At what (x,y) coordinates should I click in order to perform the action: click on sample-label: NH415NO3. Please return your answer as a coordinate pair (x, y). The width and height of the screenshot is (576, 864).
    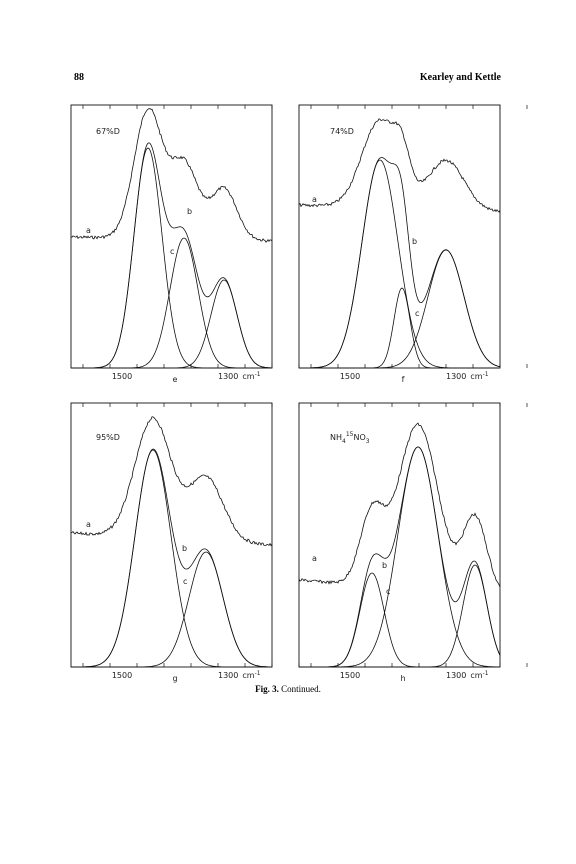
    Looking at the image, I should click on (350, 438).